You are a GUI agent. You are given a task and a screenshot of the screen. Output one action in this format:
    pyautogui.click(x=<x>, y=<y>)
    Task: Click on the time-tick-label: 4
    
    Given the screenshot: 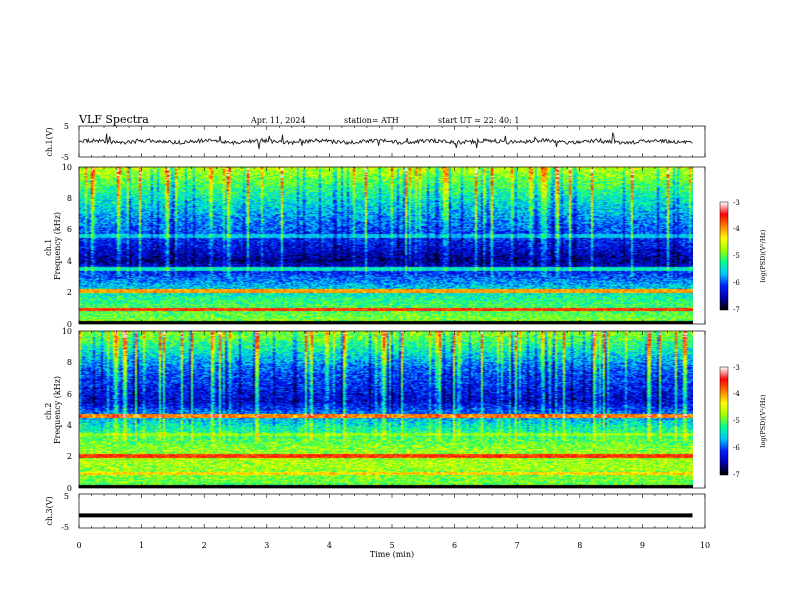 What is the action you would take?
    pyautogui.click(x=329, y=545)
    